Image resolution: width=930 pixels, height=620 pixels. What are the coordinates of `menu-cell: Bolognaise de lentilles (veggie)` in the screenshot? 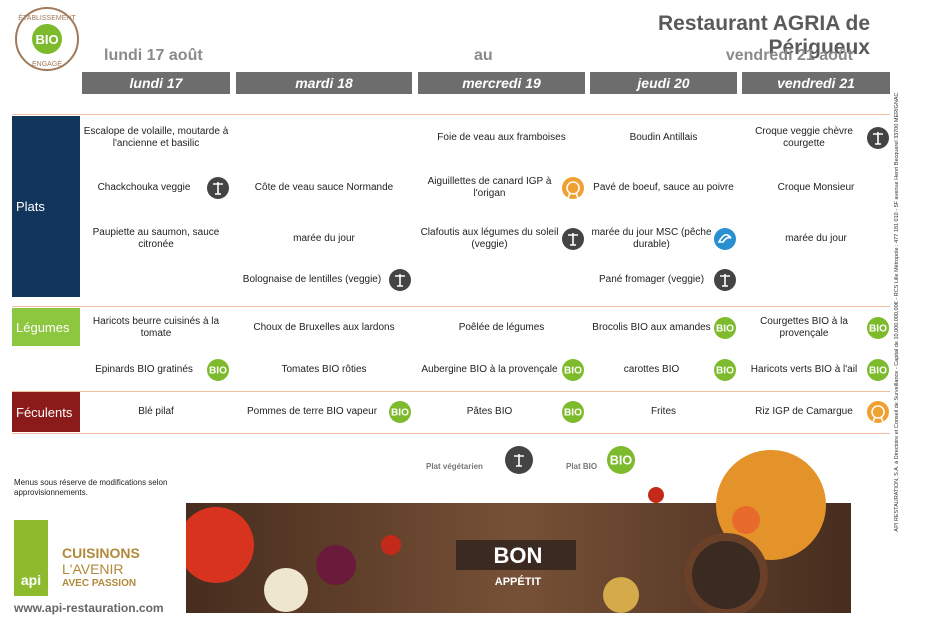 It's located at (324, 279).